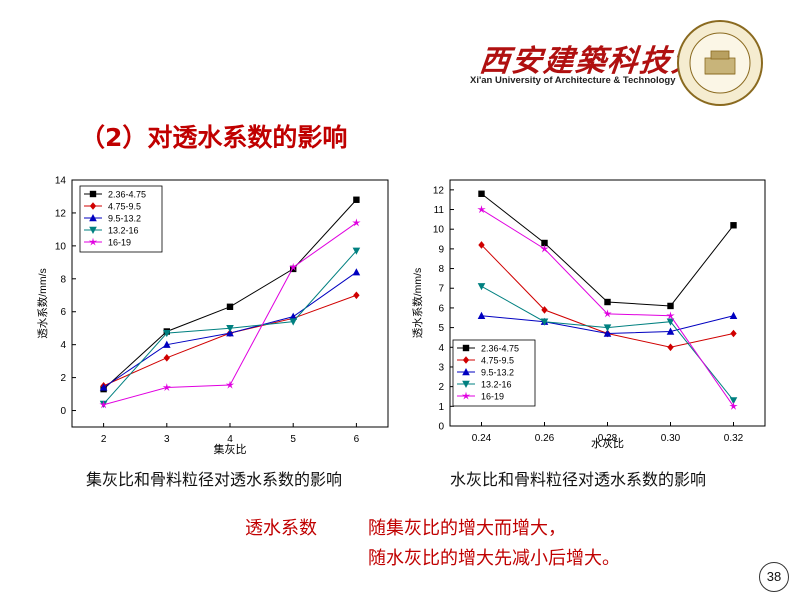  What do you see at coordinates (441, 289) in the screenshot?
I see `y-tick-label: 7` at bounding box center [441, 289].